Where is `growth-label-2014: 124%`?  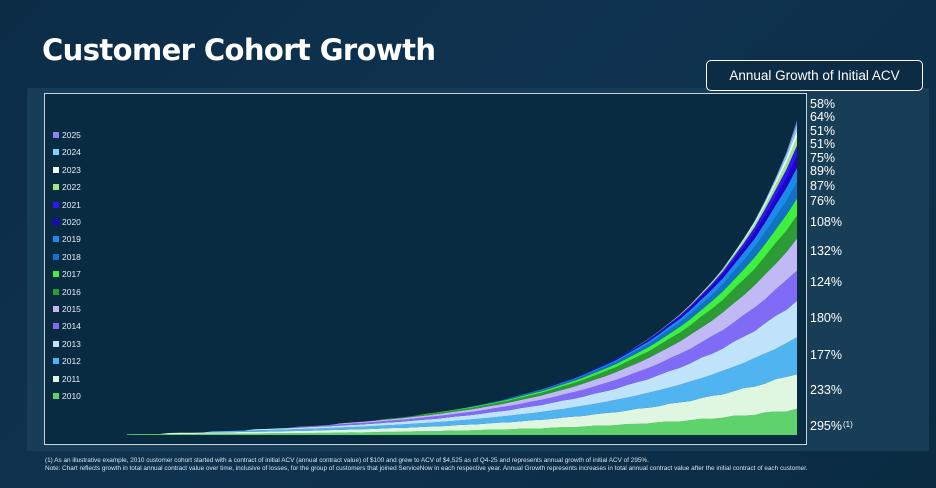
growth-label-2014: 124% is located at coordinates (826, 282).